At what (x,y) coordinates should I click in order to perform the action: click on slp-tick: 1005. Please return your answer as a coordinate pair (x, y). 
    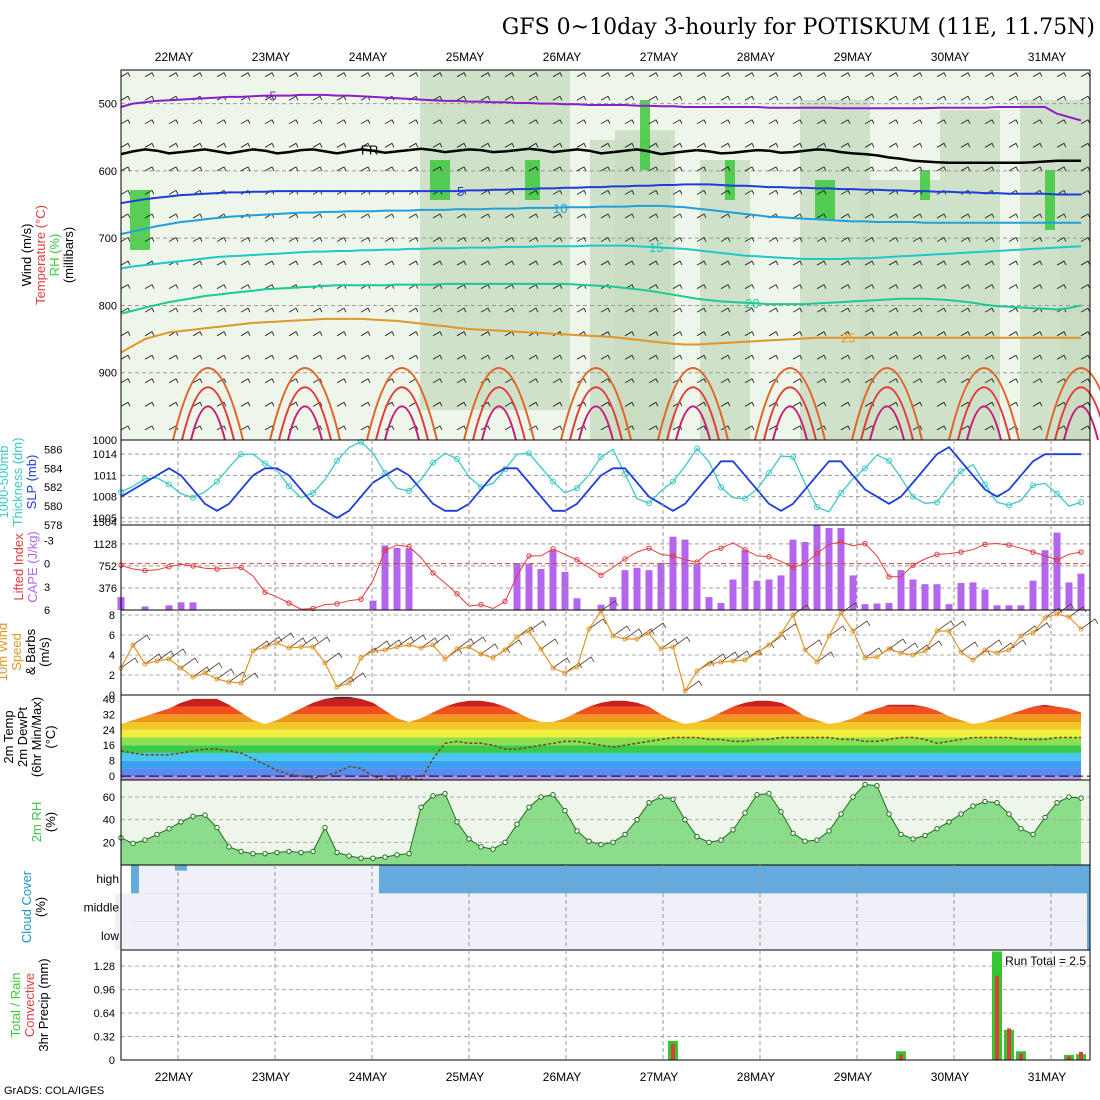
    Looking at the image, I should click on (105, 519).